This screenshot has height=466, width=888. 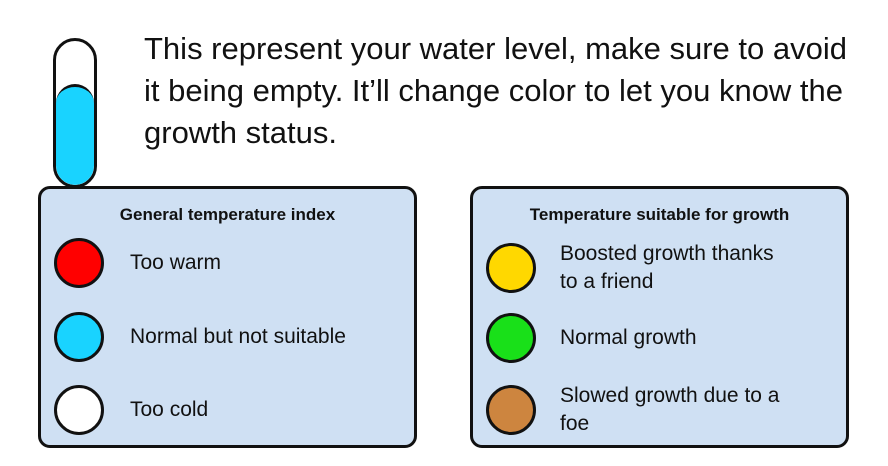 I want to click on water-level-fill, so click(x=75, y=134).